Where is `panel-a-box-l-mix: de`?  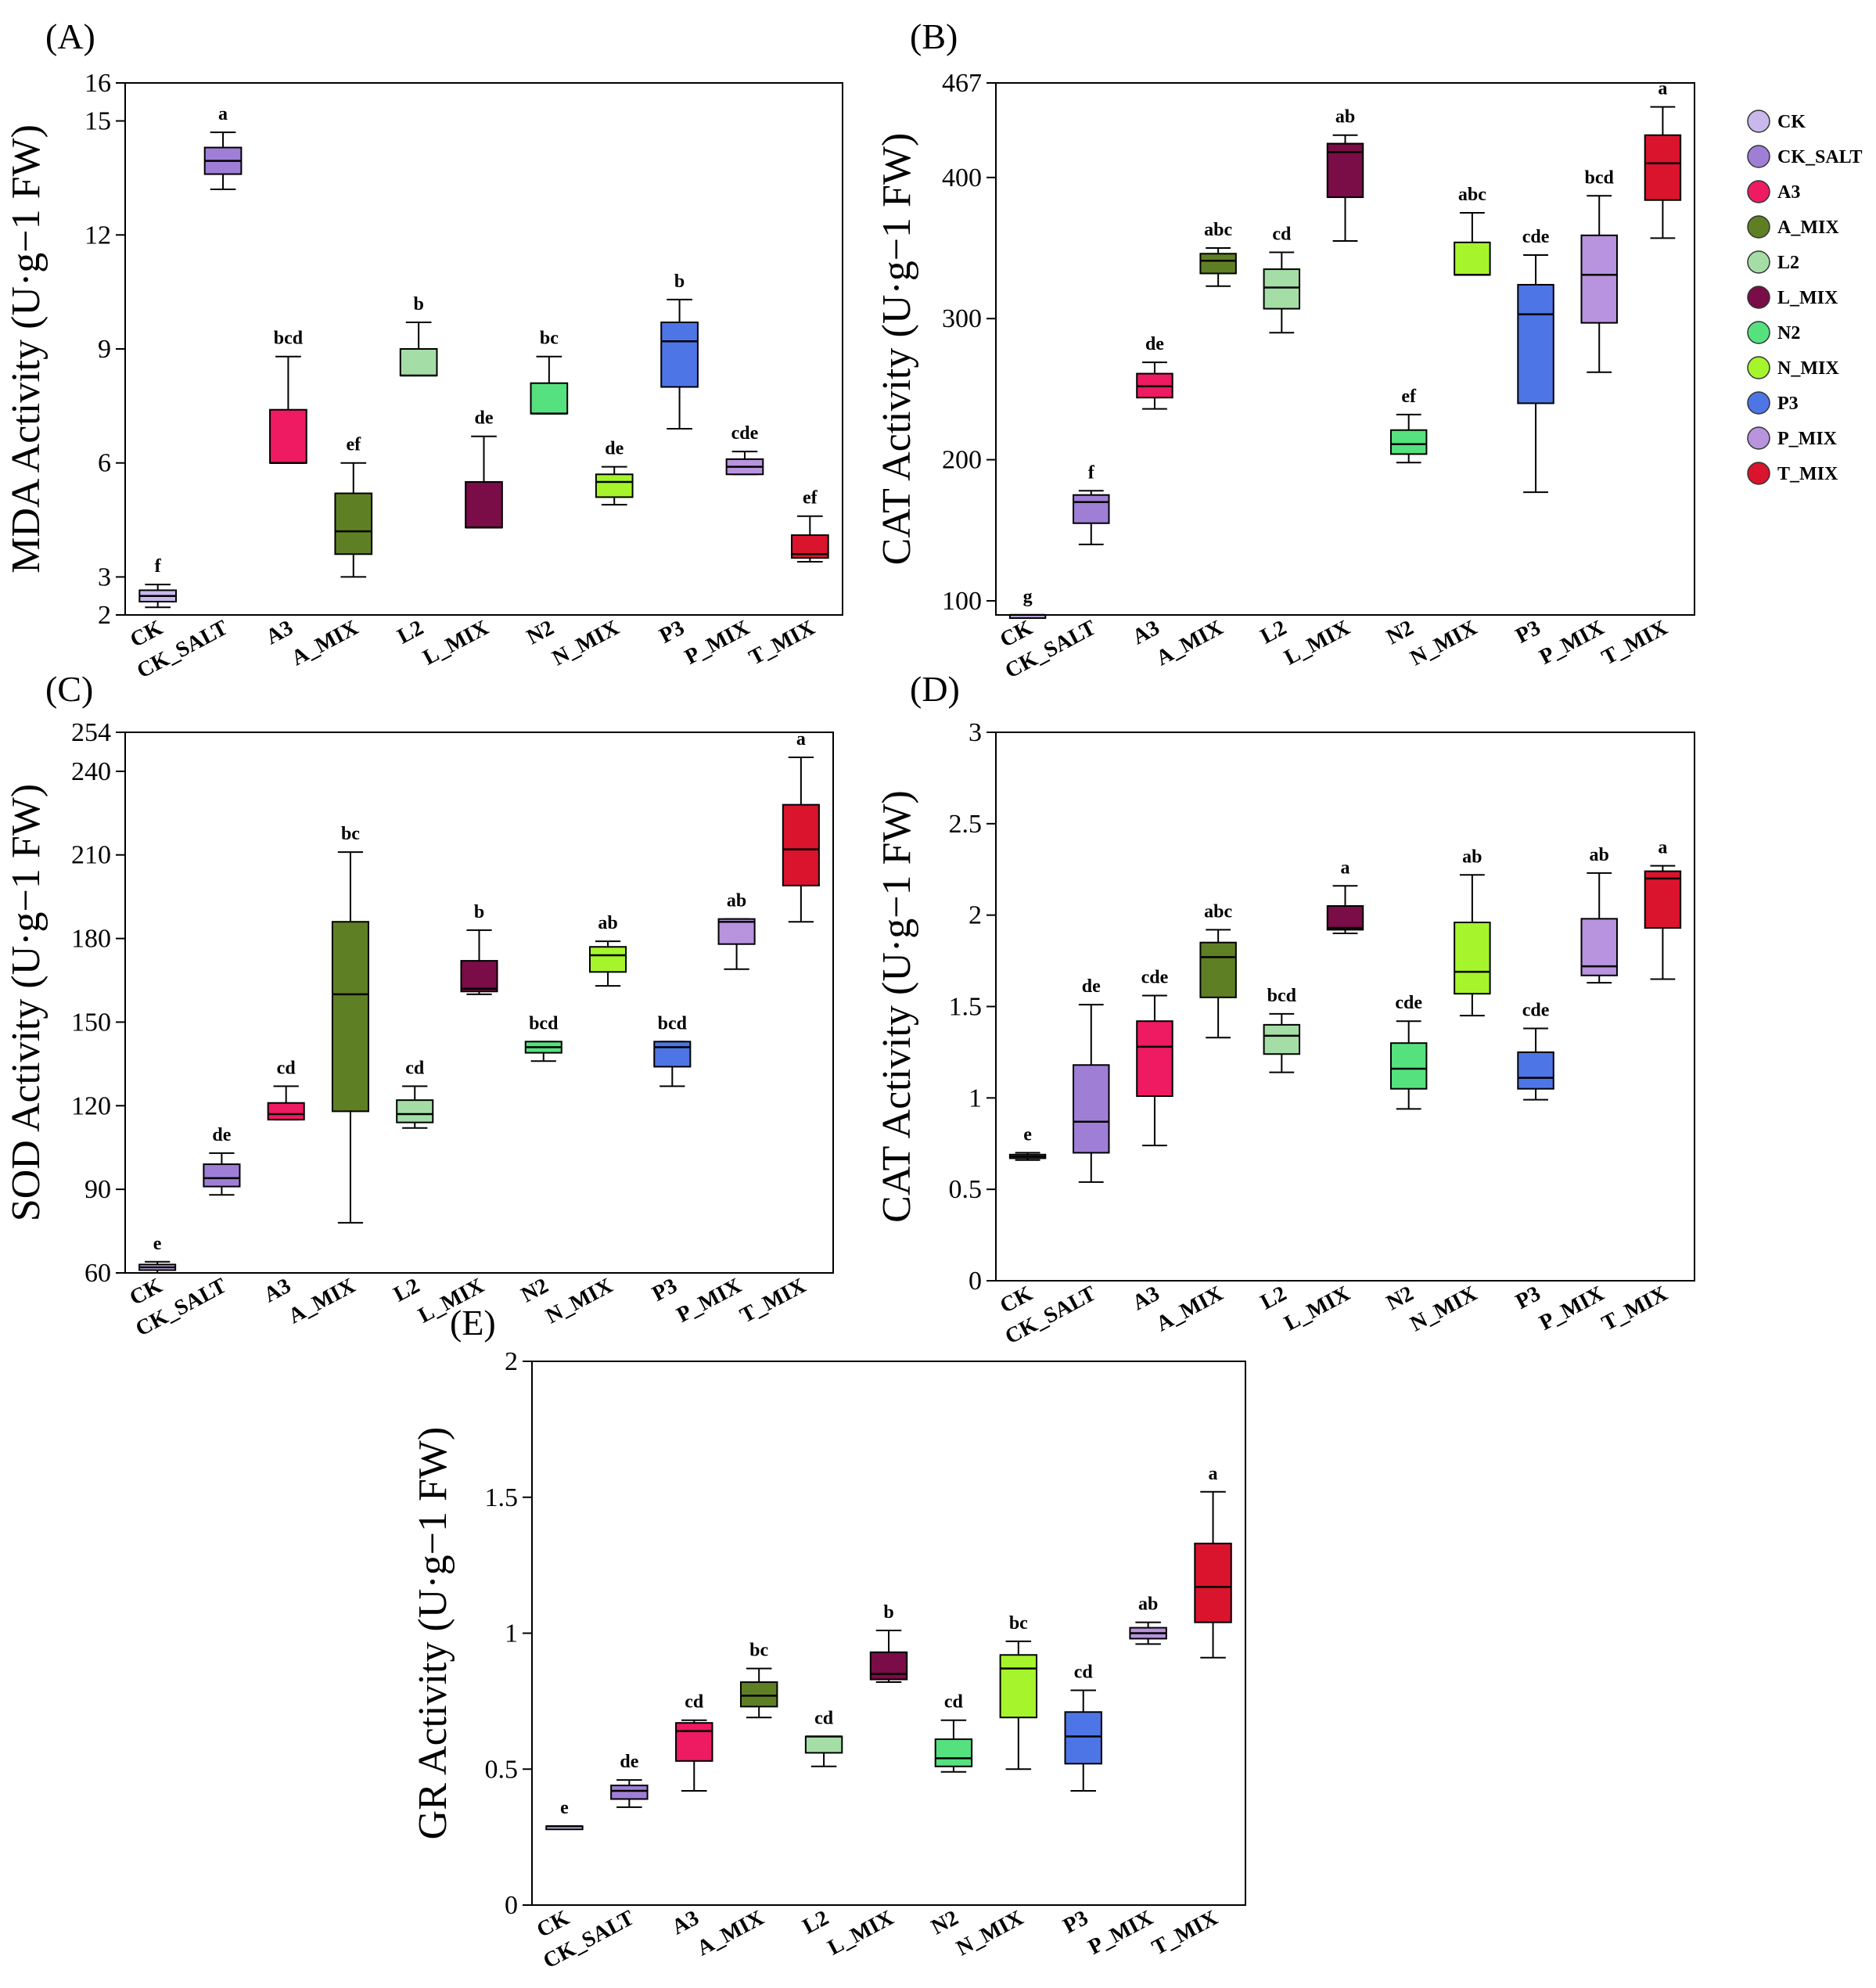
panel-a-box-l-mix: de is located at coordinates (484, 468).